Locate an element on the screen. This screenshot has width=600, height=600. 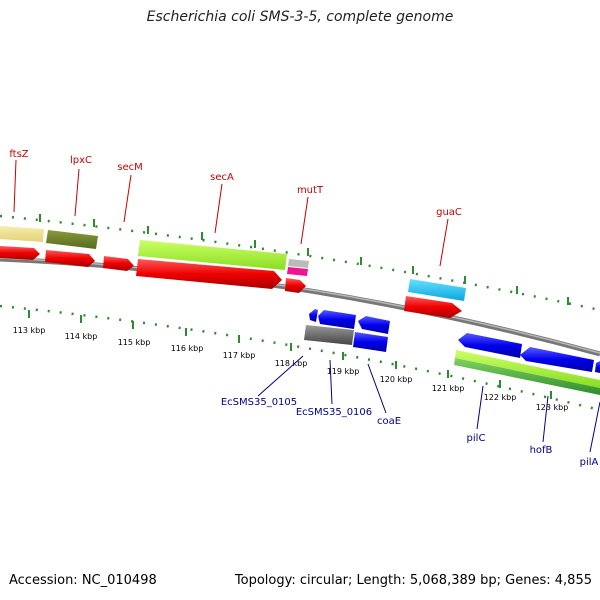
tick-label: 116 kbp is located at coordinates (187, 348).